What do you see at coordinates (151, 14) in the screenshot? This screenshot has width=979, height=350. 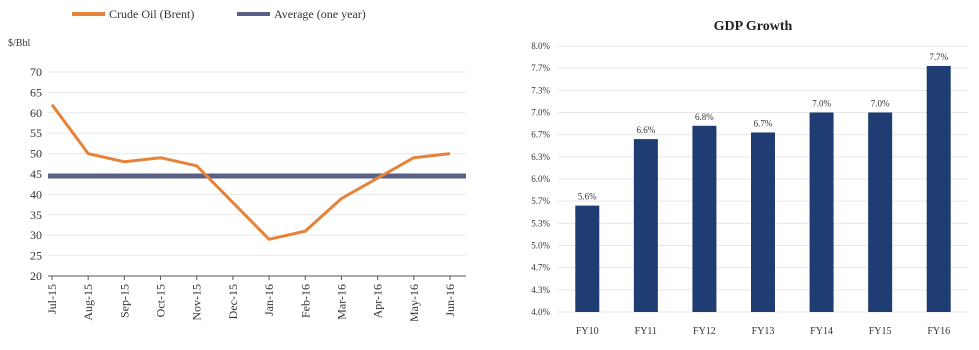 I see `legend-crude-label: Crude Oil (Brent)` at bounding box center [151, 14].